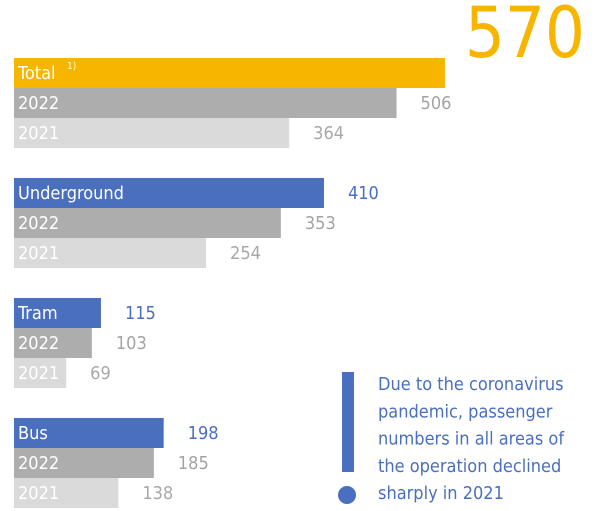 The height and width of the screenshot is (511, 606). I want to click on category-label: Total, so click(36, 73).